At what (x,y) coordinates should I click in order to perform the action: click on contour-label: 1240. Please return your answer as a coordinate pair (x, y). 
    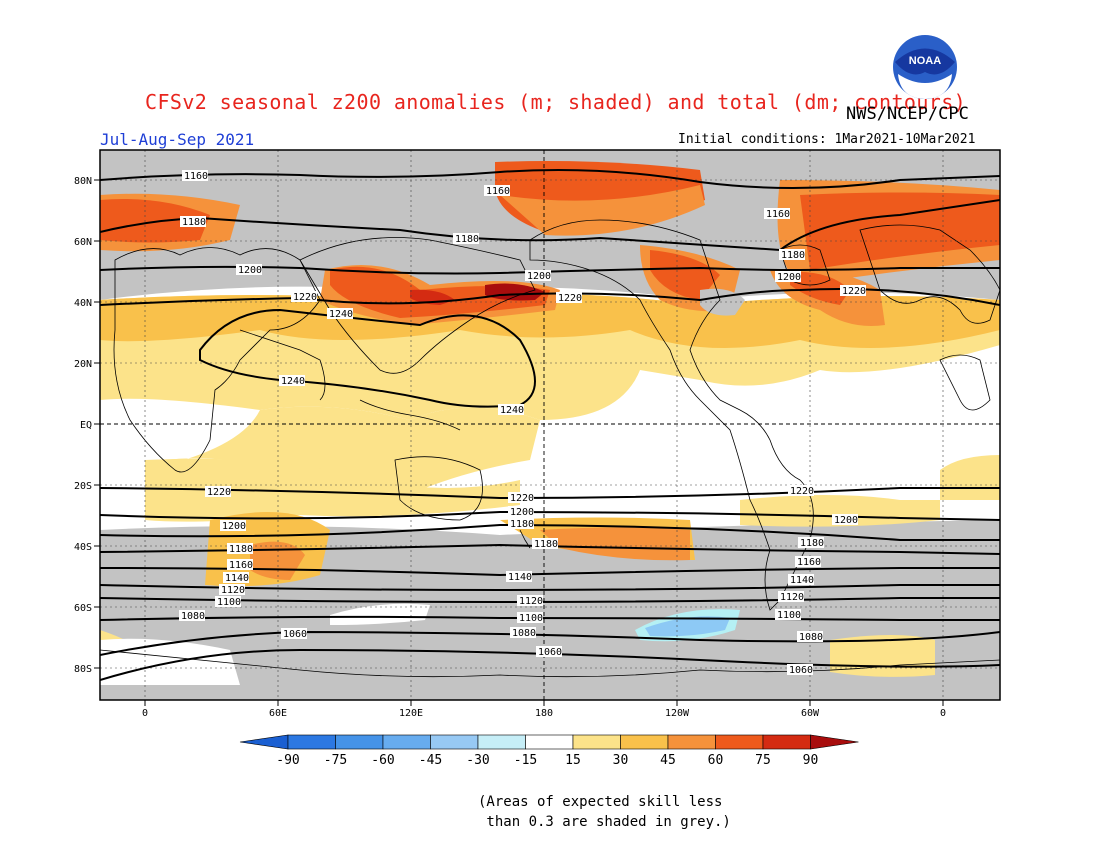
    Looking at the image, I should click on (340, 314).